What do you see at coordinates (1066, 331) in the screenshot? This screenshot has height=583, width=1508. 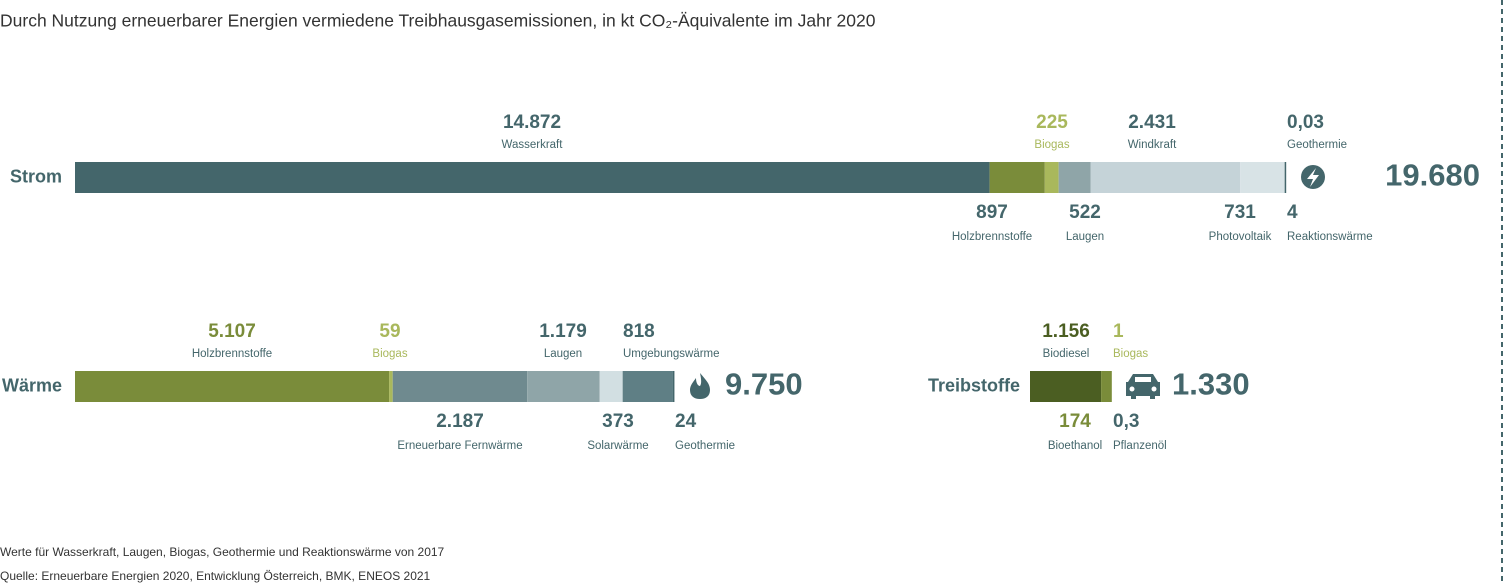 I see `value-label: 1.156` at bounding box center [1066, 331].